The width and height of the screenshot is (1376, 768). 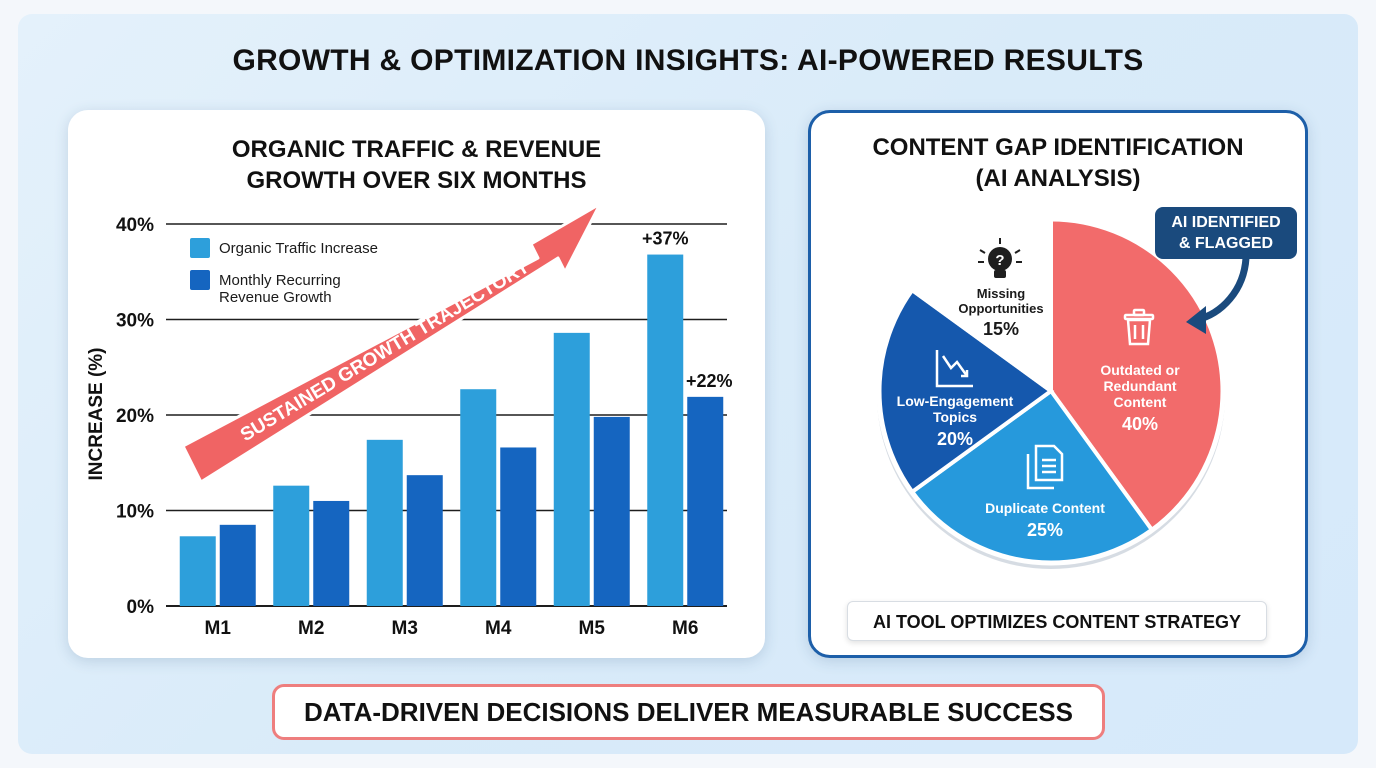 I want to click on pie-label-duplicate-text: Duplicate Content, so click(x=1045, y=508).